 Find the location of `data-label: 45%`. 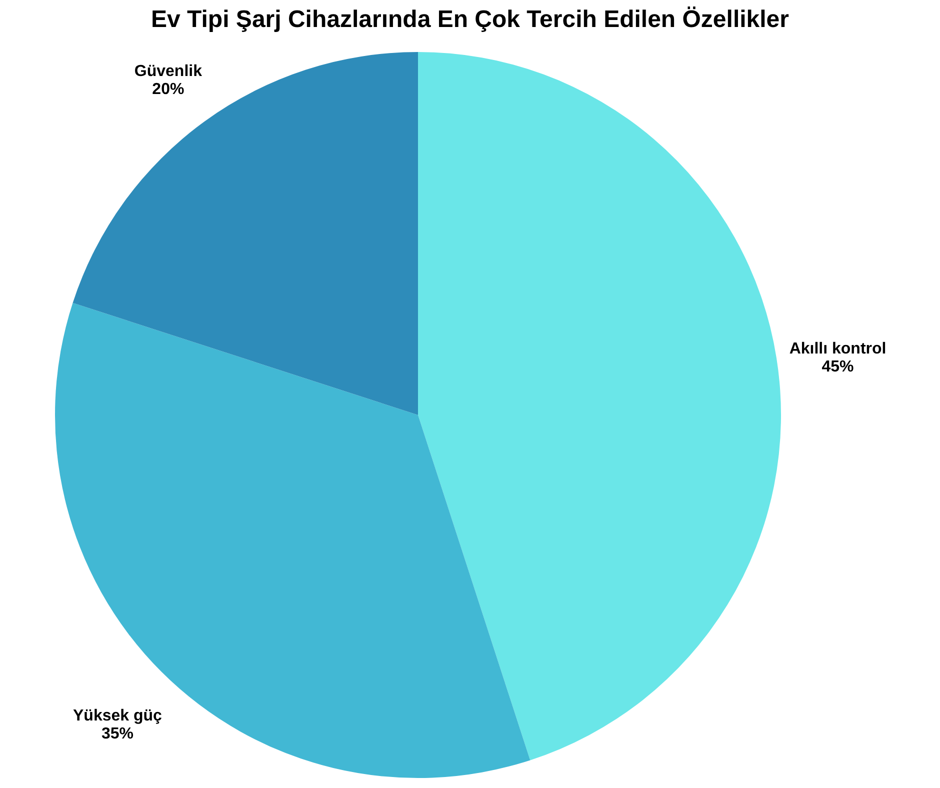

data-label: 45% is located at coordinates (838, 367).